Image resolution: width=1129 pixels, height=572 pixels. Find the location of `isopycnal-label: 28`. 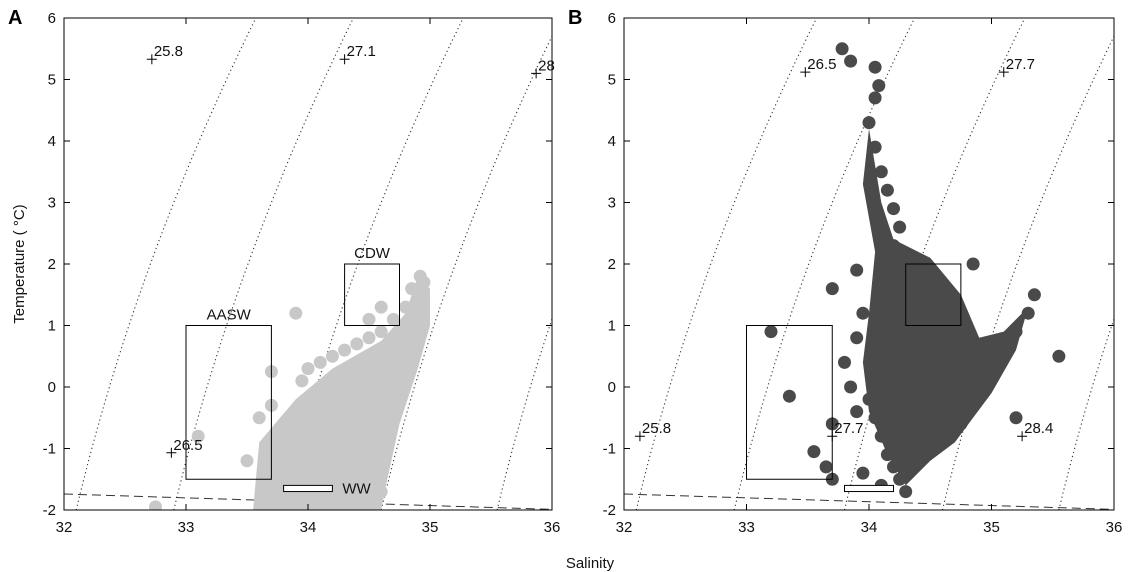

isopycnal-label: 28 is located at coordinates (546, 65).